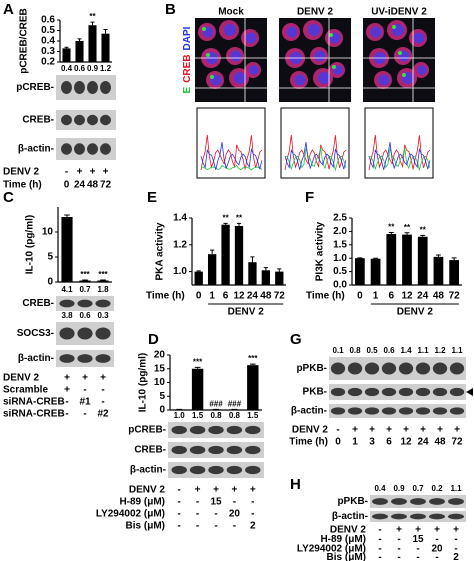 This screenshot has width=474, height=561. What do you see at coordinates (355, 442) in the screenshot?
I see `row-cell: 1` at bounding box center [355, 442].